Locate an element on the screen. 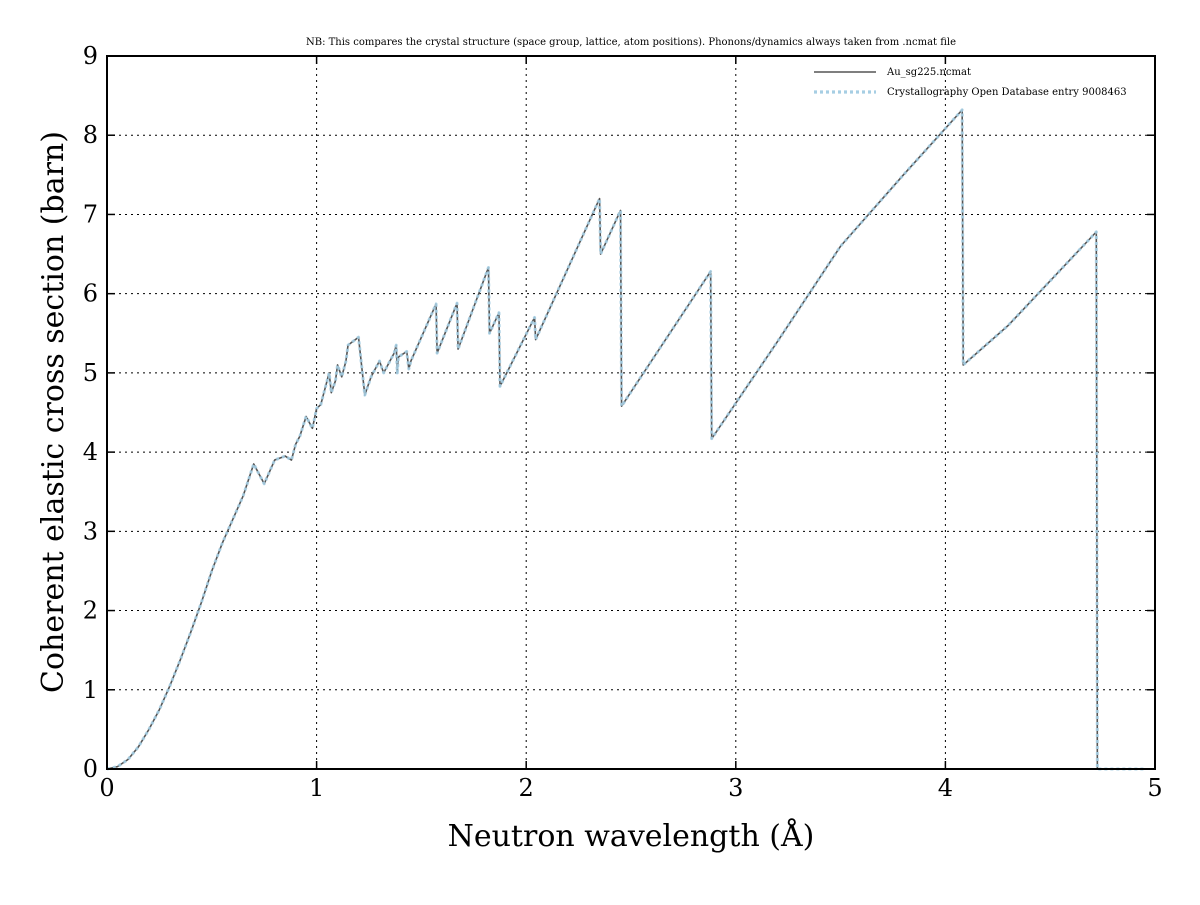 The image size is (1200, 905). y-tick-label: 5 is located at coordinates (90, 373).